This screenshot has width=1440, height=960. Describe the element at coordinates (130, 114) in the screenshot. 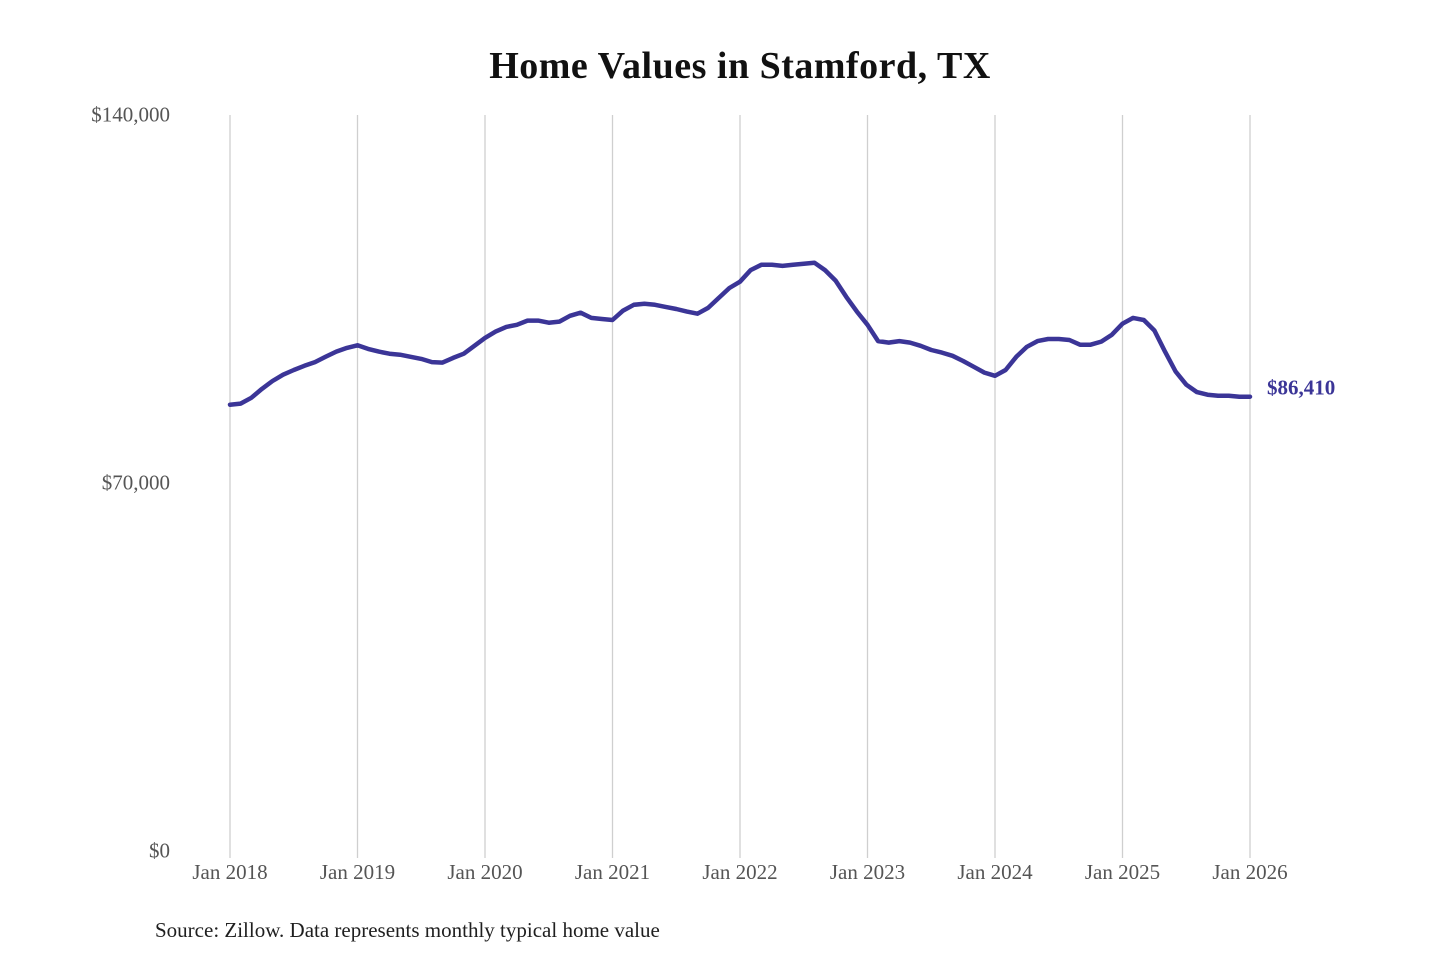

I see `y-axis-tick-140000: $140,000` at that location.